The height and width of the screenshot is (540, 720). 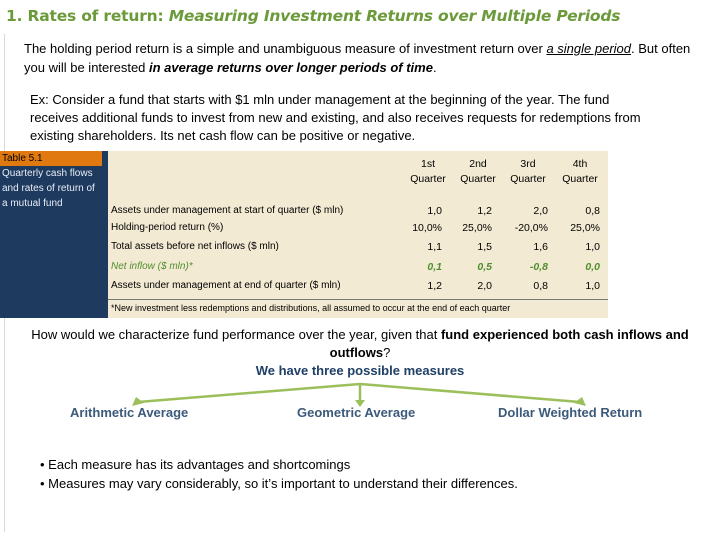 What do you see at coordinates (589, 48) in the screenshot?
I see `intro-underlined: a single period` at bounding box center [589, 48].